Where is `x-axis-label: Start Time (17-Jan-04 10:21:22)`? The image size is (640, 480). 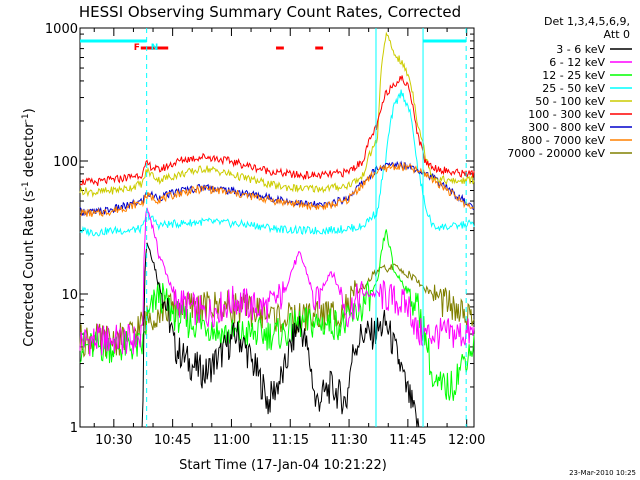 x-axis-label: Start Time (17-Jan-04 10:21:22) is located at coordinates (283, 465).